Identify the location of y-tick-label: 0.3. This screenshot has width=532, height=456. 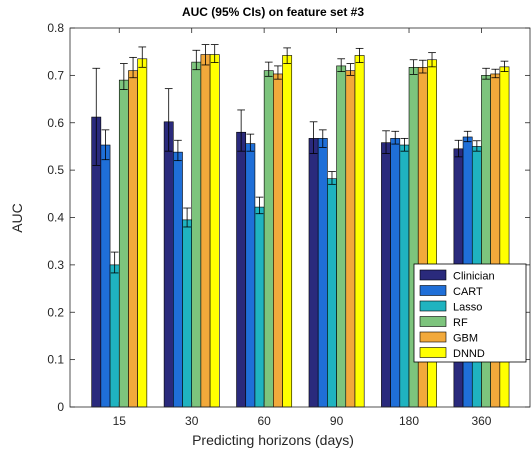
(55, 265).